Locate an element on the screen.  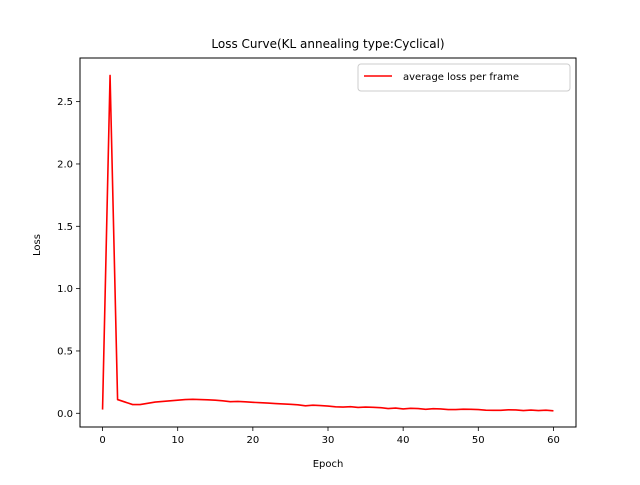
x-tick-label: 30 is located at coordinates (328, 440).